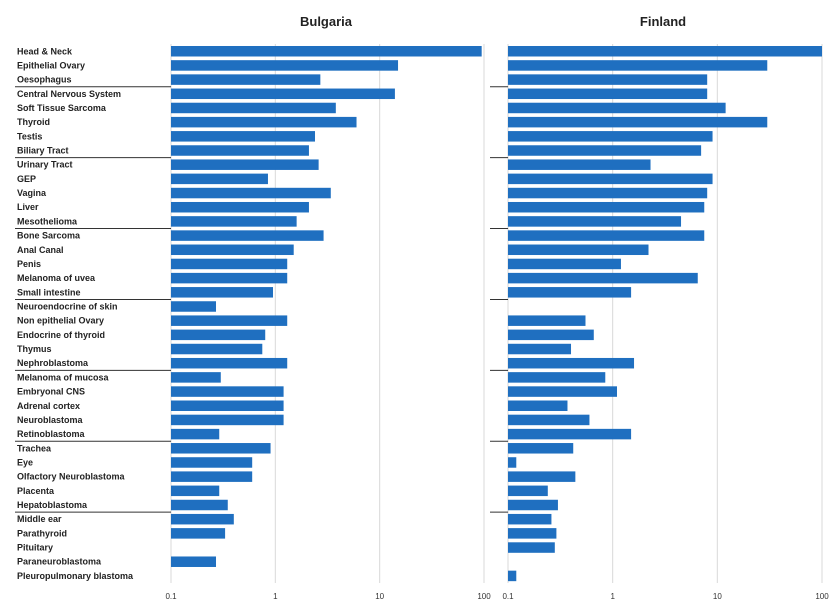  I want to click on row-label: Nephroblastoma, so click(53, 363).